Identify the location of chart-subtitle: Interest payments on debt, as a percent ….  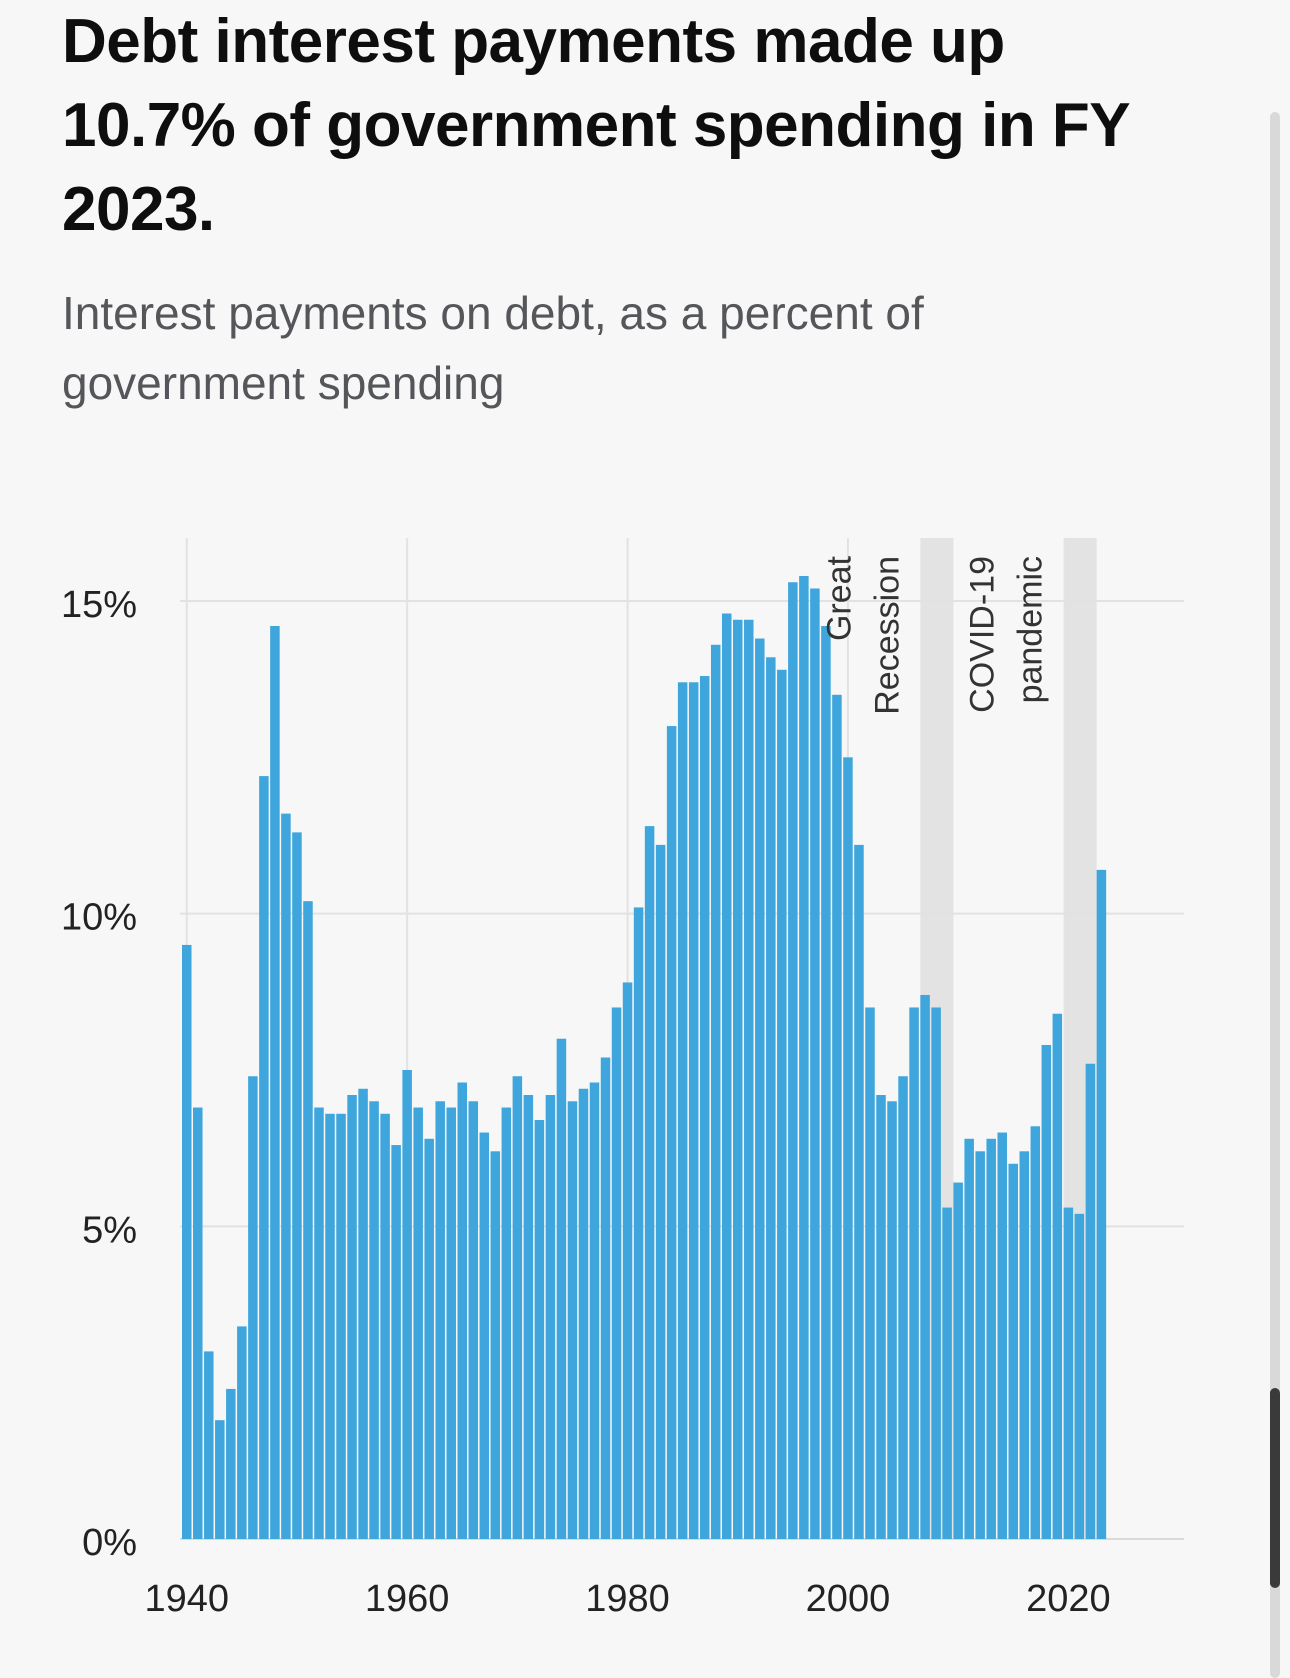
(493, 348).